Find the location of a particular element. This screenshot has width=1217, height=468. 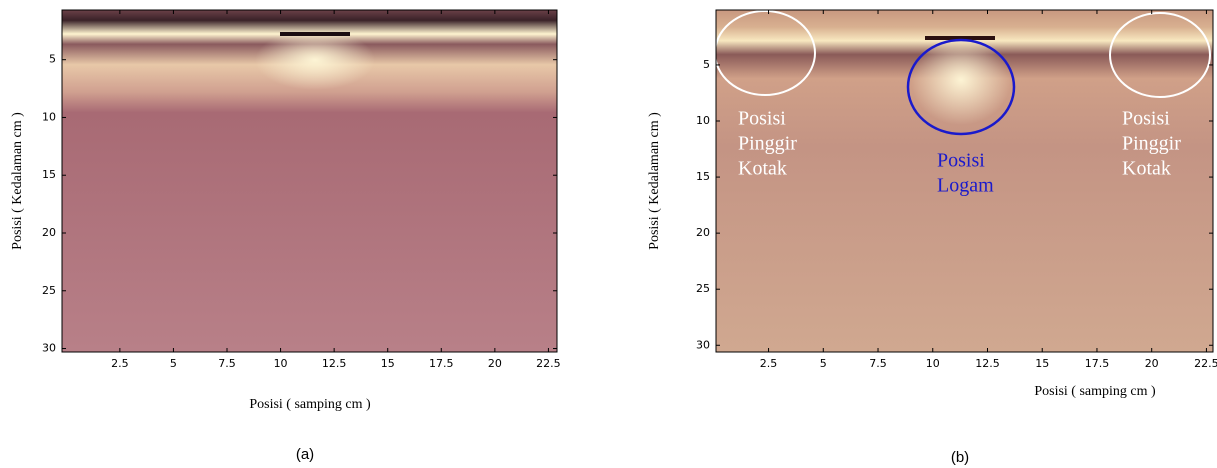

caption: (b) is located at coordinates (960, 457).